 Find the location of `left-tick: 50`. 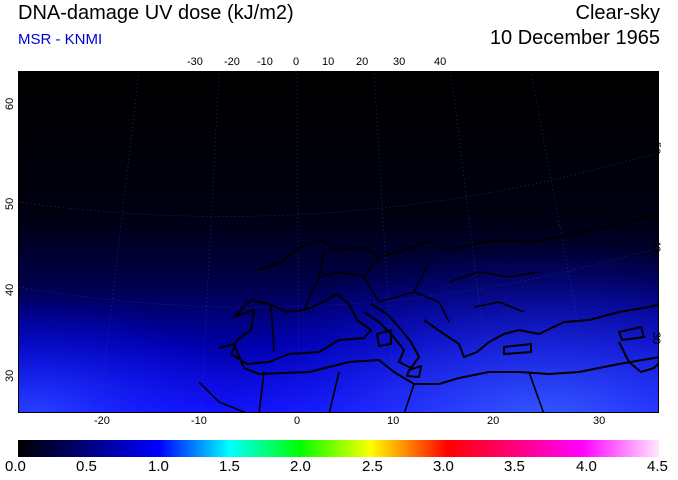

left-tick: 50 is located at coordinates (10, 203).